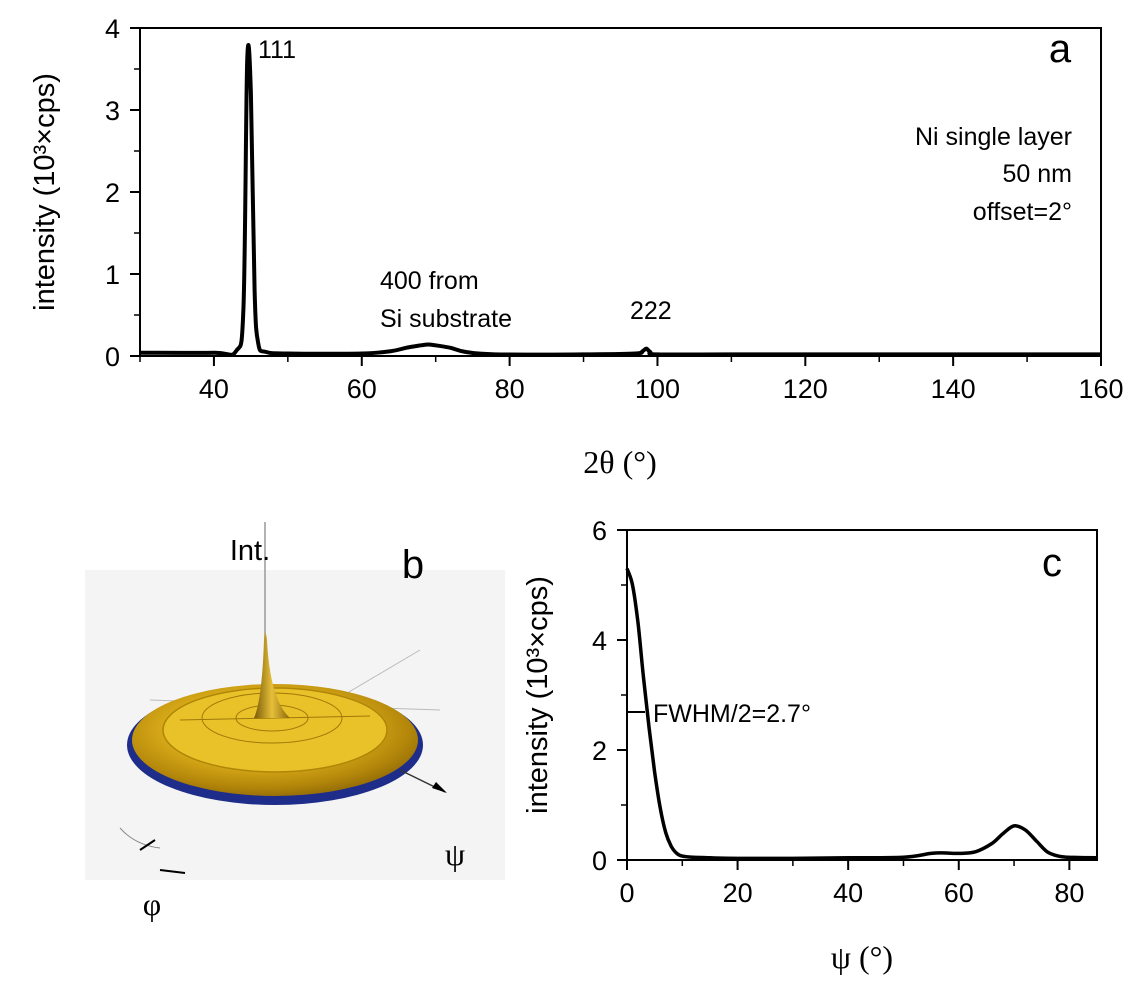 Image resolution: width=1142 pixels, height=989 pixels. Describe the element at coordinates (439, 787) in the screenshot. I see `psi-arrow-icon` at that location.